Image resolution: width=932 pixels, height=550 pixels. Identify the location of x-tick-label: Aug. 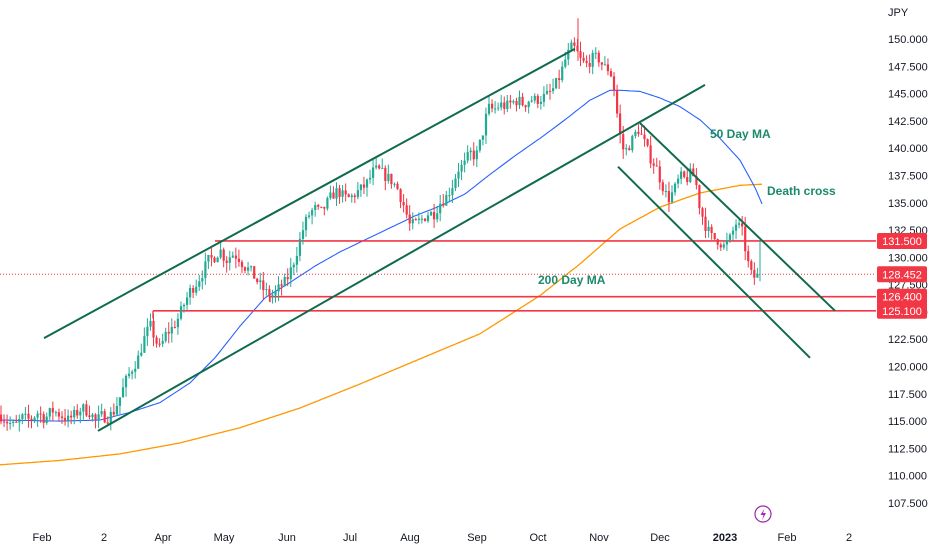
(410, 538).